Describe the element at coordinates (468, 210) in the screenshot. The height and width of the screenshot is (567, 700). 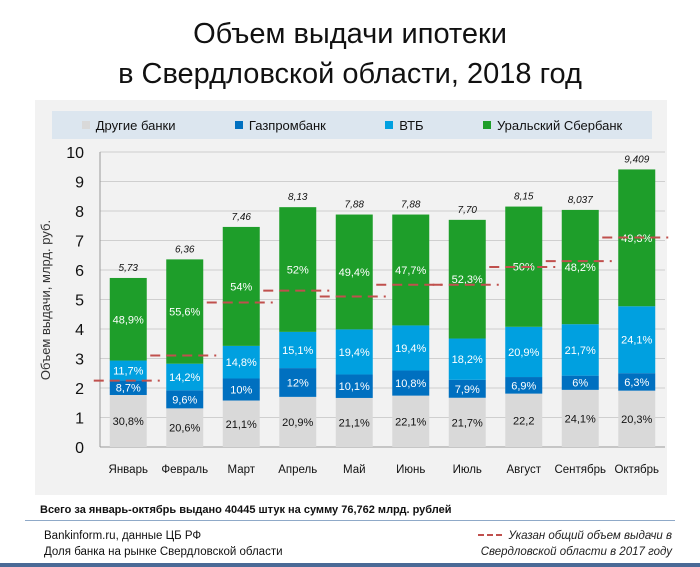
I see `total-label: 7,70` at that location.